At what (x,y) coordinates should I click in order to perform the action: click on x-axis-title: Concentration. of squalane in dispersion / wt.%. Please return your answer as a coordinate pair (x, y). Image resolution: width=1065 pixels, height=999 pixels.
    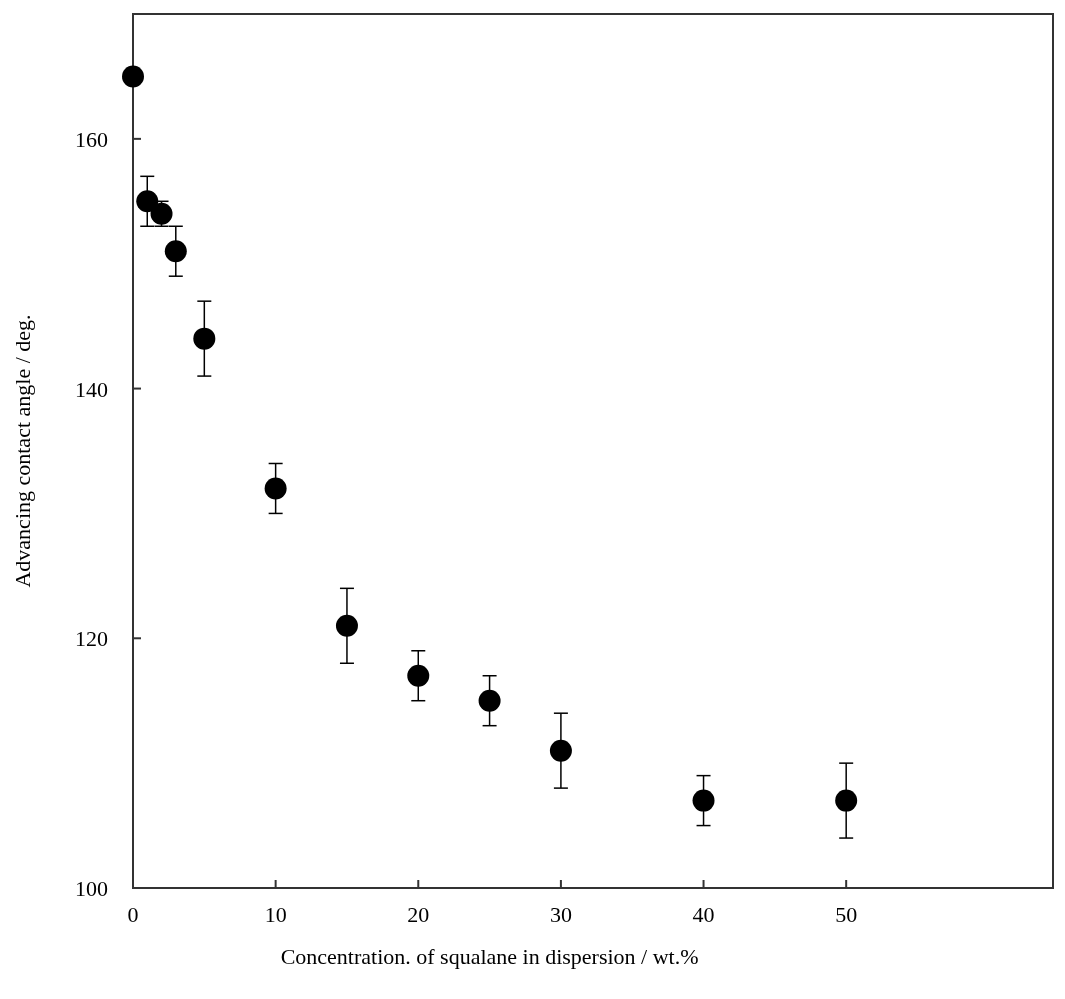
    Looking at the image, I should click on (489, 956).